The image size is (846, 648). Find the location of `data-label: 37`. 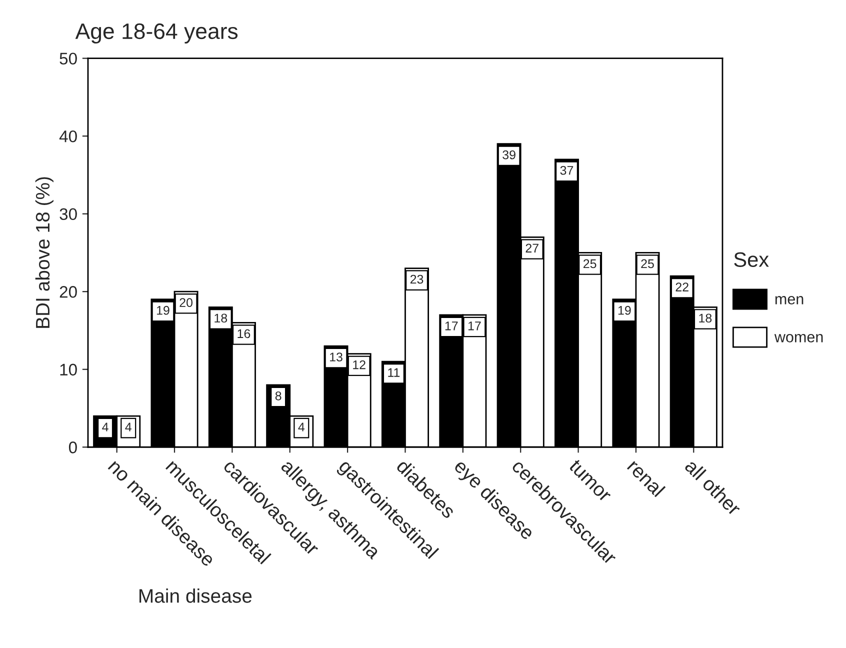

data-label: 37 is located at coordinates (567, 170).